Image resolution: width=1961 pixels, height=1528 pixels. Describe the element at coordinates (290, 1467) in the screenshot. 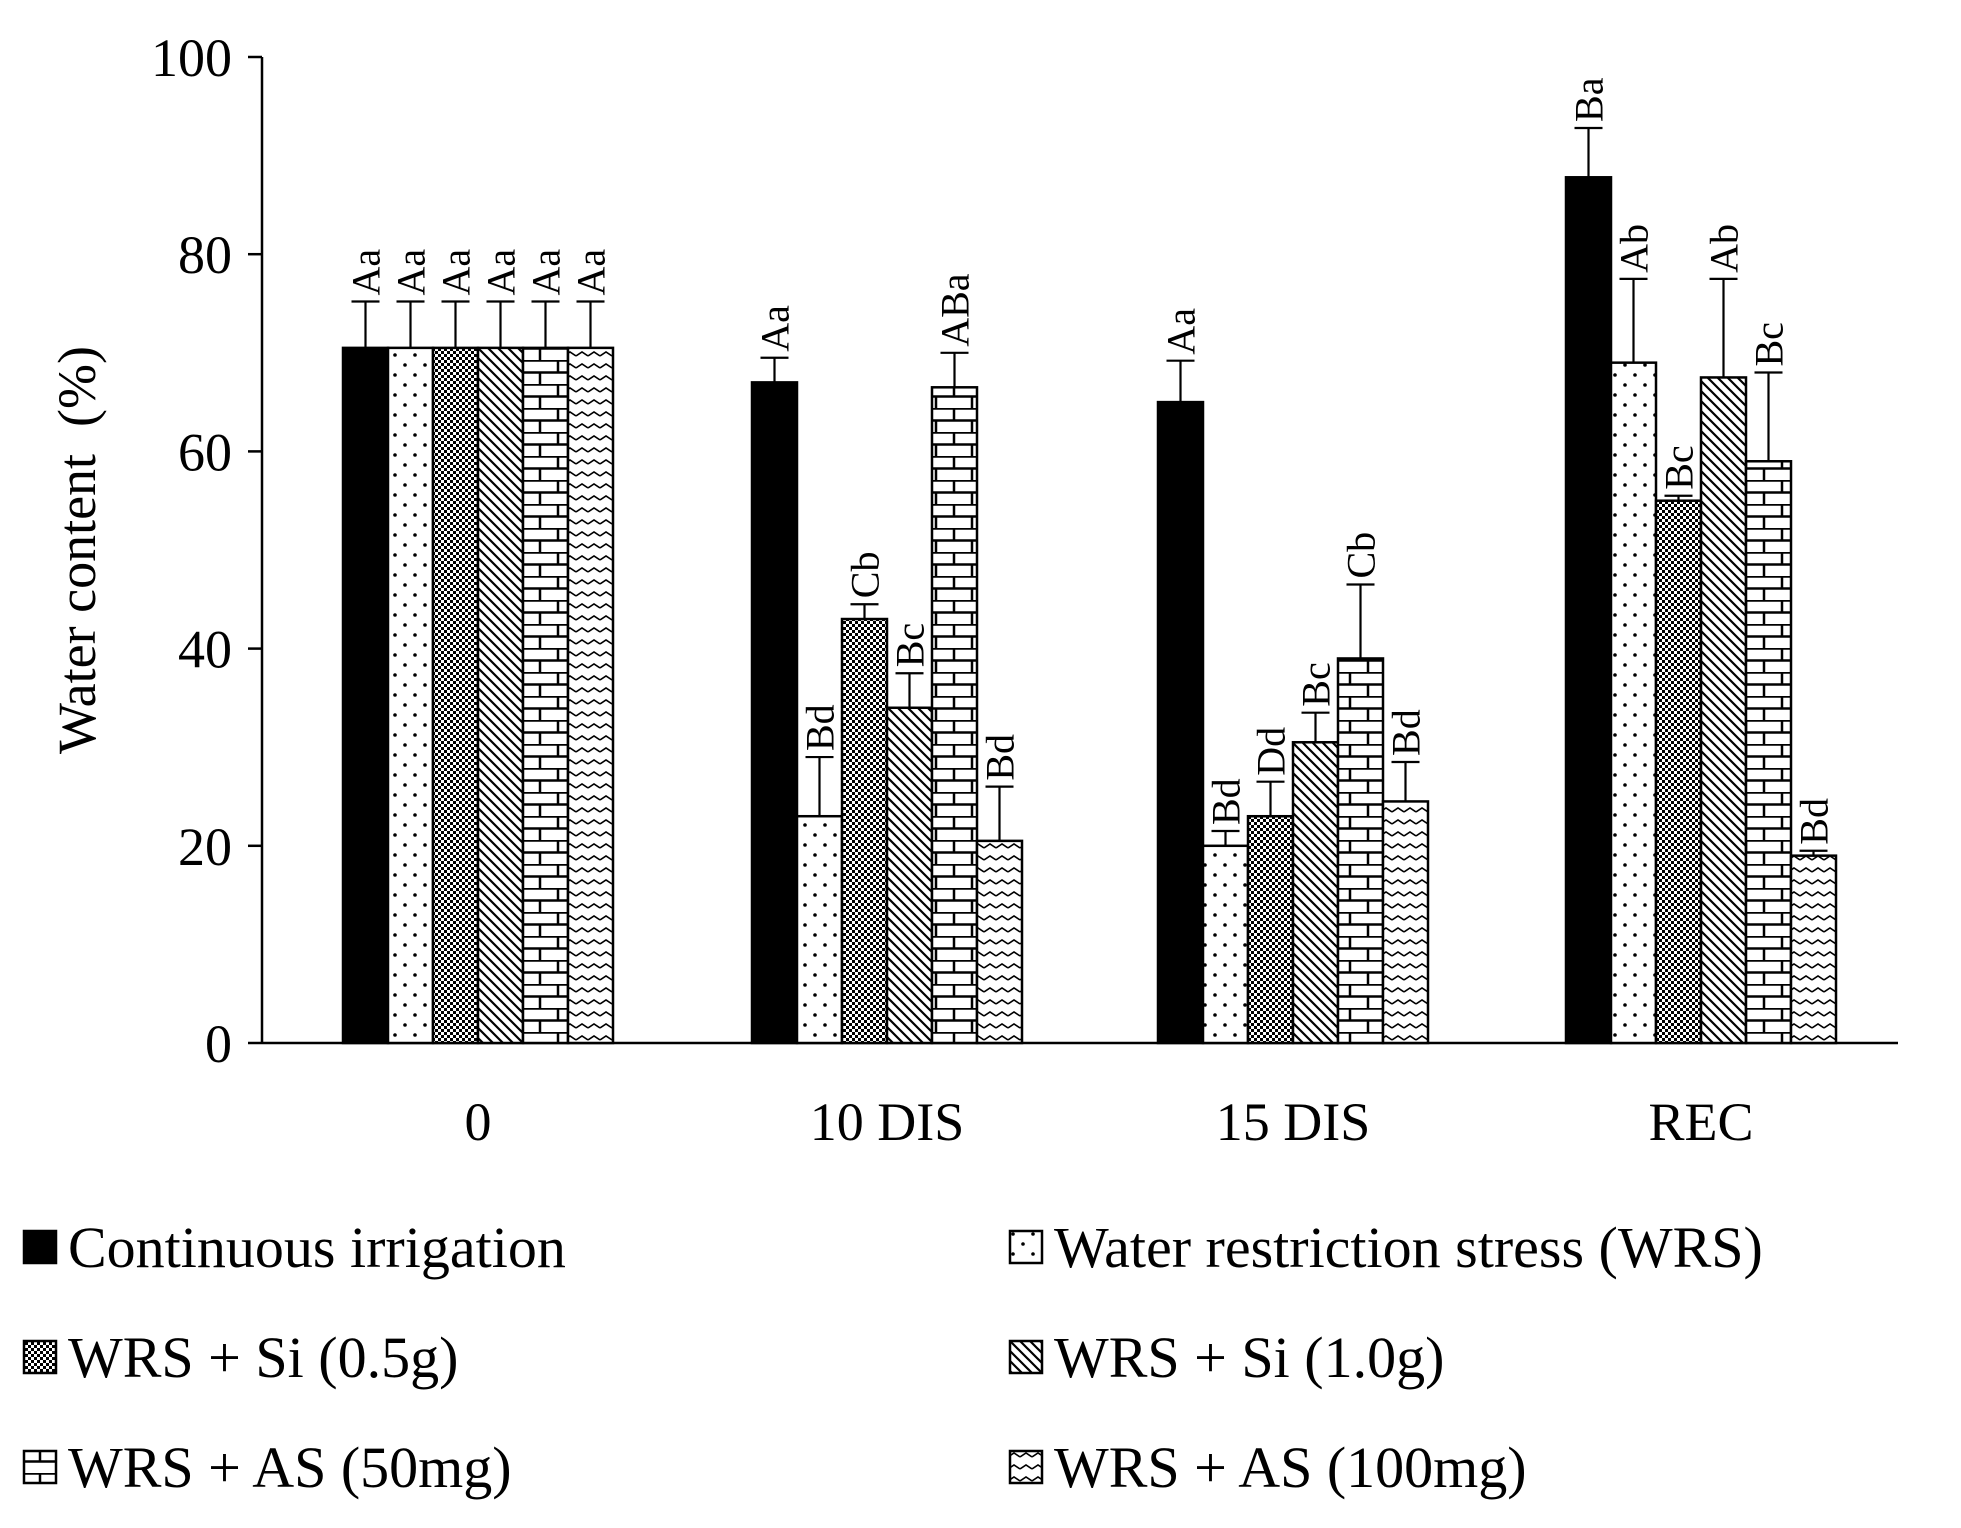

I see `legend-label: WRS + AS (50mg)` at that location.